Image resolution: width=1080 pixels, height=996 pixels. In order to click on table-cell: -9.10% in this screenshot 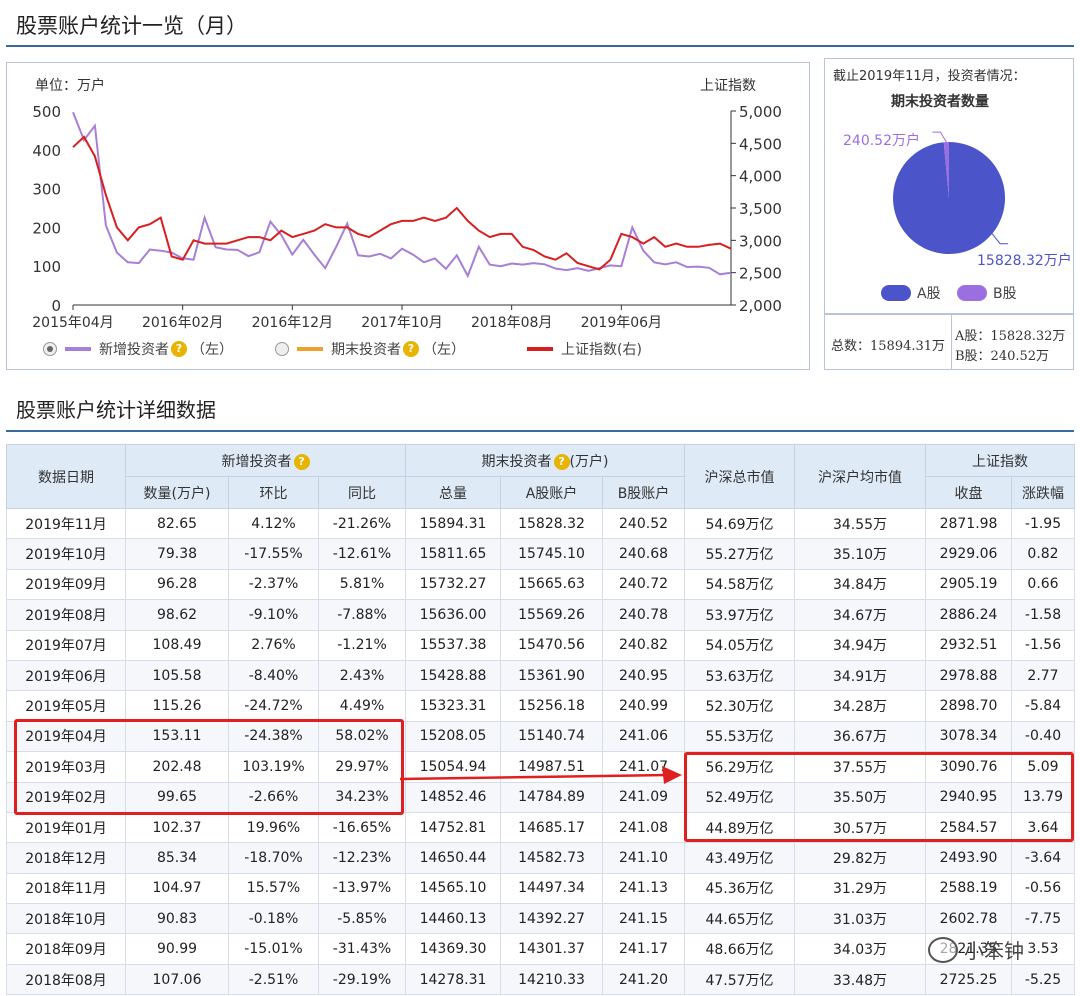, I will do `click(273, 615)`.